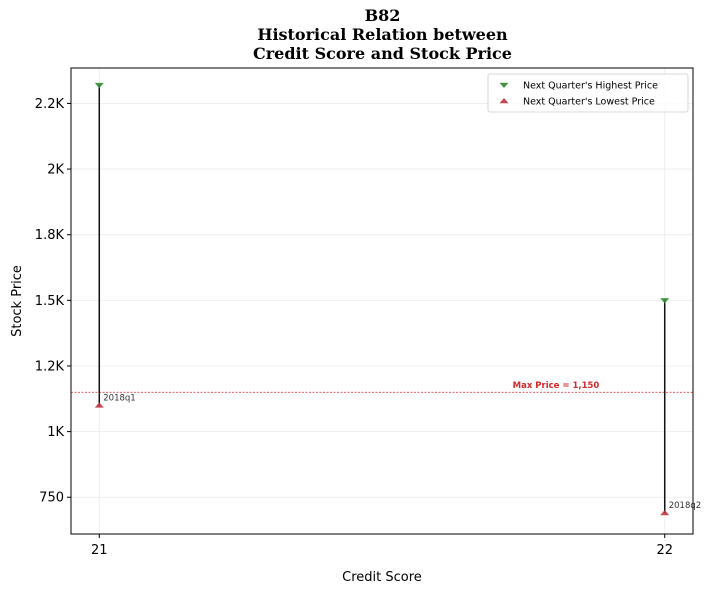 The image size is (713, 594). Describe the element at coordinates (51, 498) in the screenshot. I see `y-tick-label: 750` at that location.